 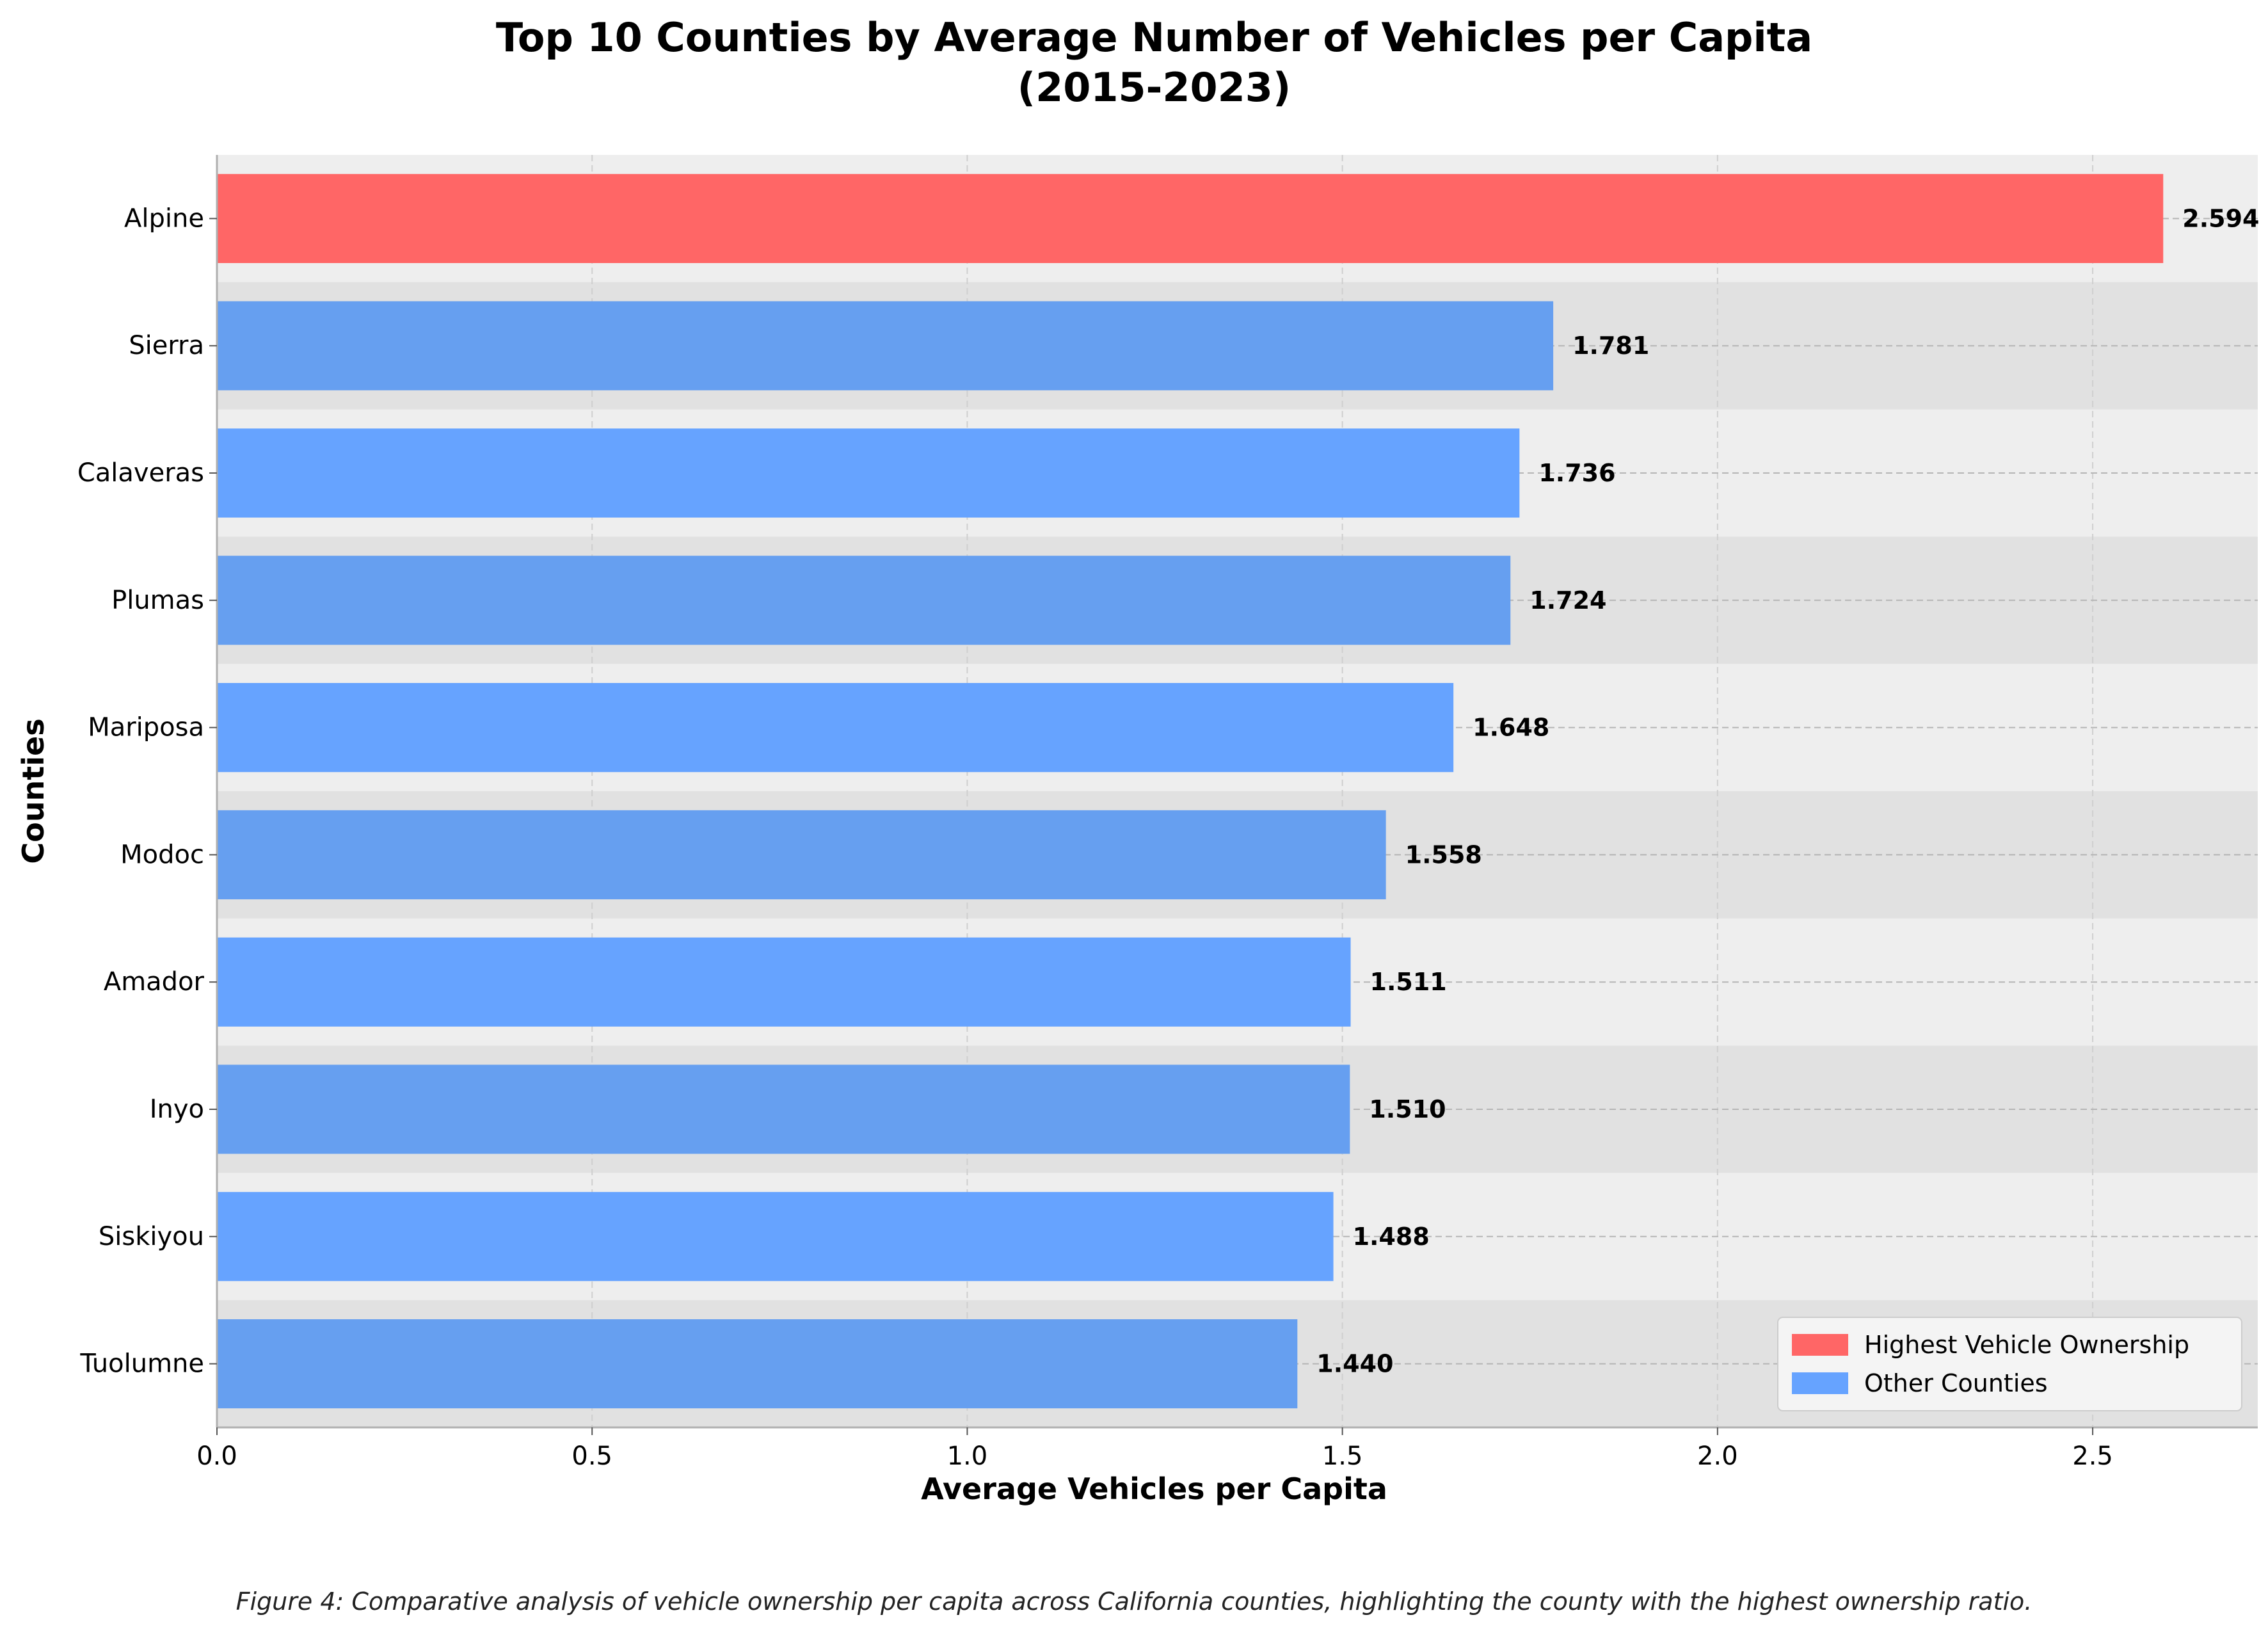 What do you see at coordinates (2026, 1345) in the screenshot?
I see `legend-label: Highest Vehicle Ownership` at bounding box center [2026, 1345].